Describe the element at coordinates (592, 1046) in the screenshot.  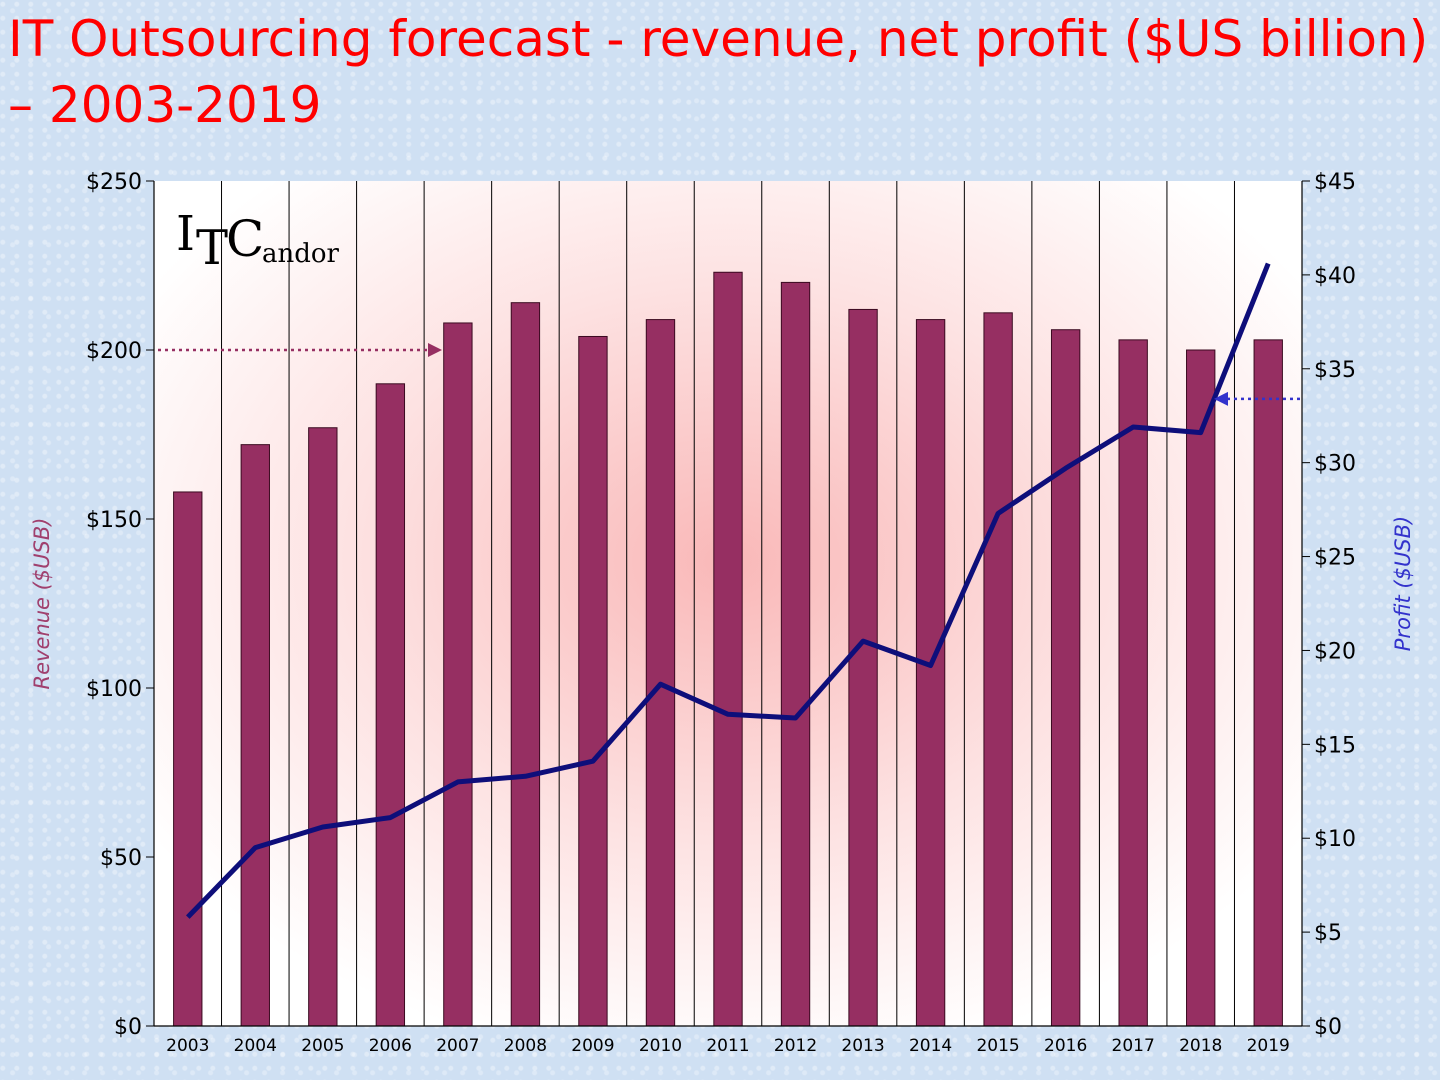
I see `x-tick-label: 2009` at that location.